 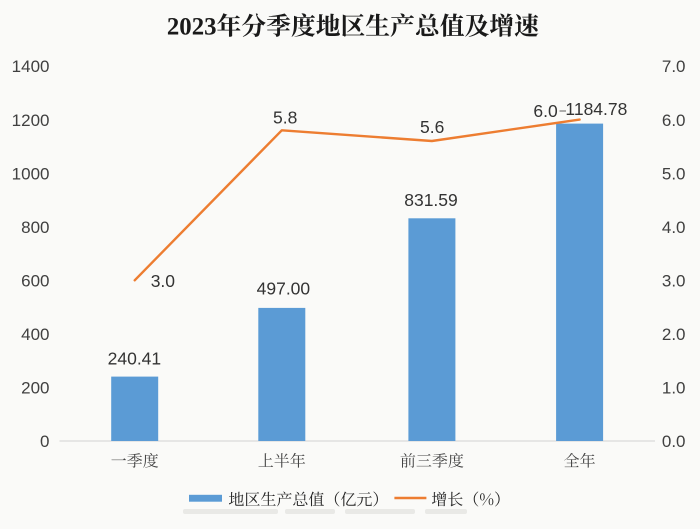 I want to click on svg-text: 5.0, so click(x=674, y=173).